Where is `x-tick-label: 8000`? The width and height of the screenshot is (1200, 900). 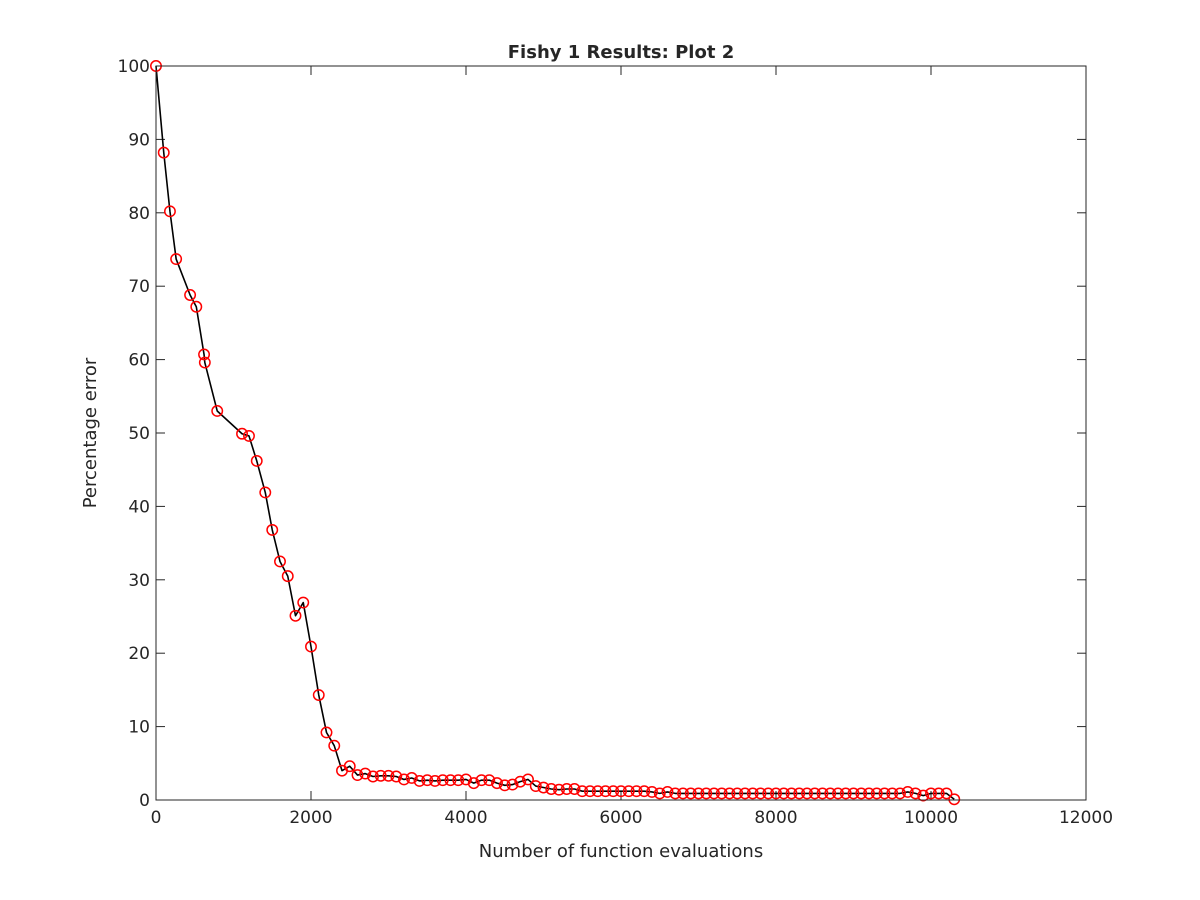 x-tick-label: 8000 is located at coordinates (775, 818).